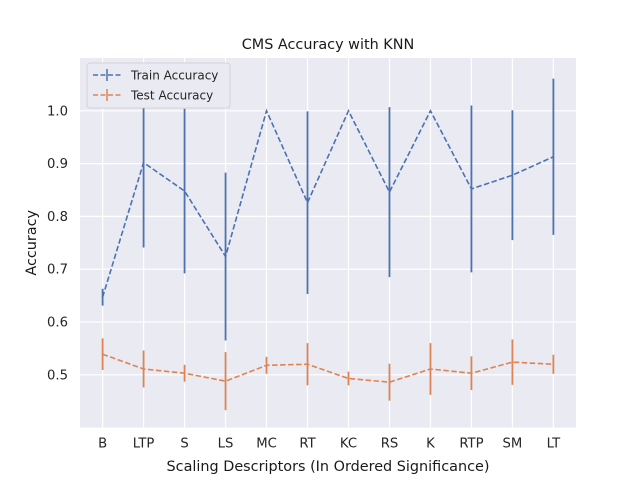 The width and height of the screenshot is (640, 480). I want to click on chart-title: CMS Accuracy with KNN, so click(328, 45).